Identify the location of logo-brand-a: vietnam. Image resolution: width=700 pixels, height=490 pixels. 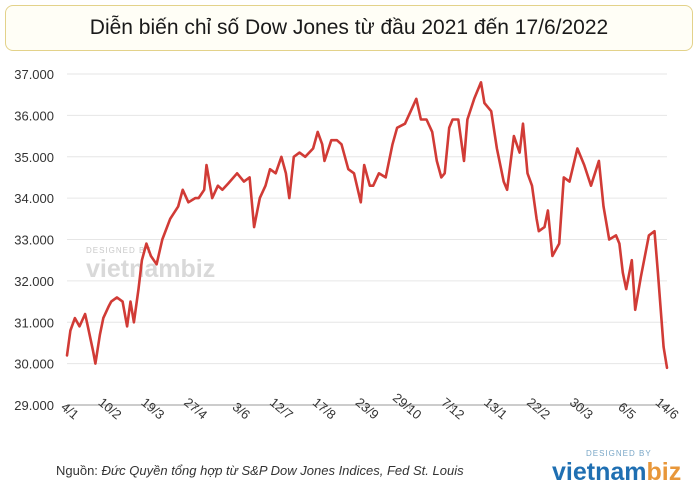
(599, 472).